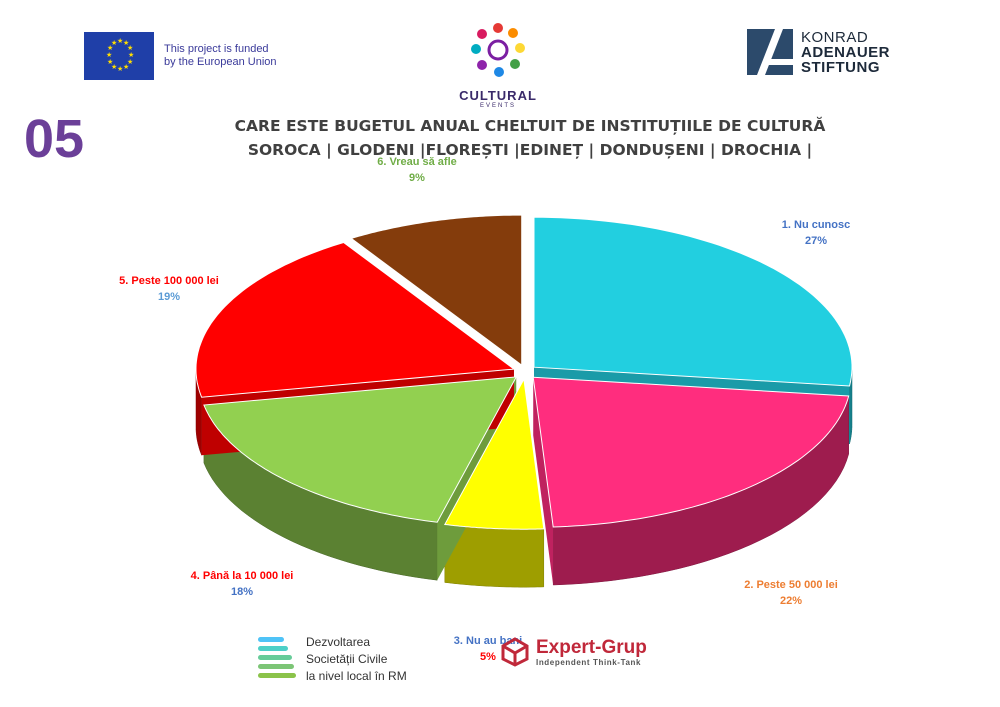  I want to click on data-label-4: 4. Până la 10 000 lei 18%, so click(242, 584).